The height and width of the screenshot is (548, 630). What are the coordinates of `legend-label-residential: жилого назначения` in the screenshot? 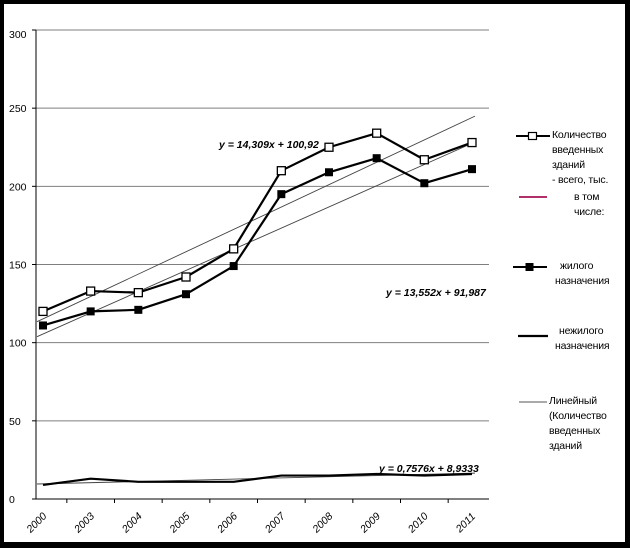 It's located at (582, 273).